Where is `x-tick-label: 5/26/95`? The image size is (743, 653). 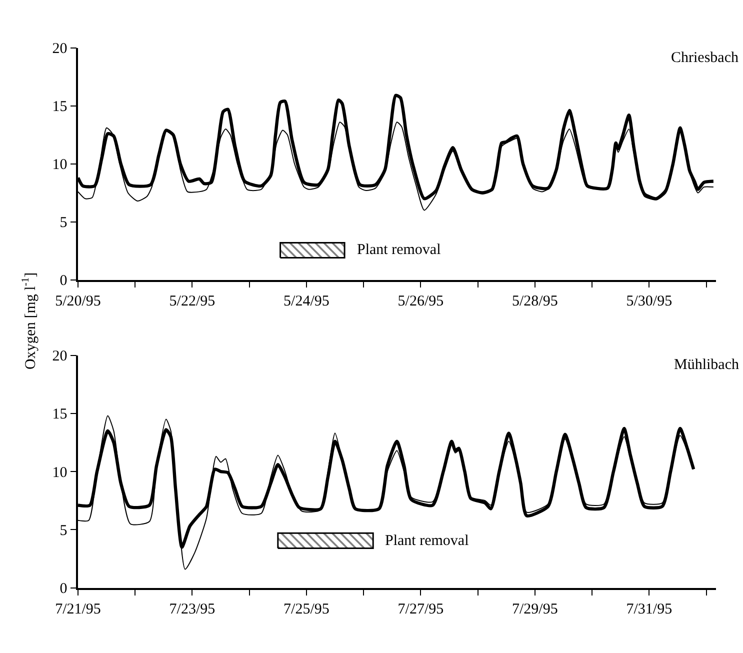
x-tick-label: 5/26/95 is located at coordinates (421, 302).